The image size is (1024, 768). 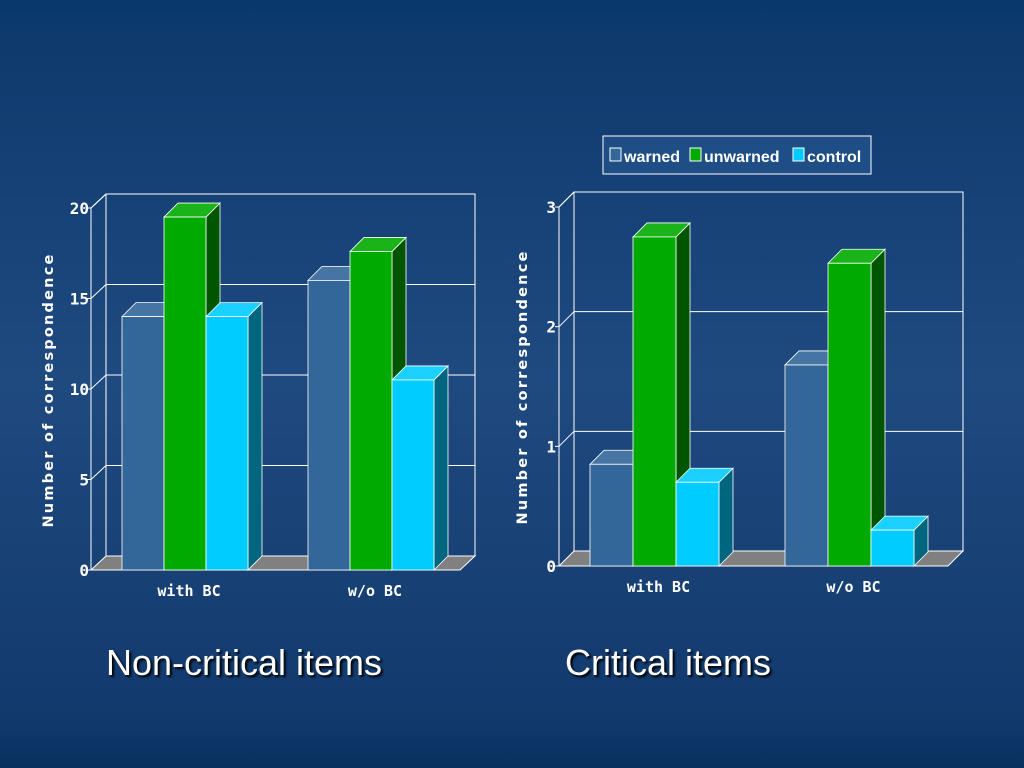 I want to click on legend-swatch-unwarned, so click(x=695, y=154).